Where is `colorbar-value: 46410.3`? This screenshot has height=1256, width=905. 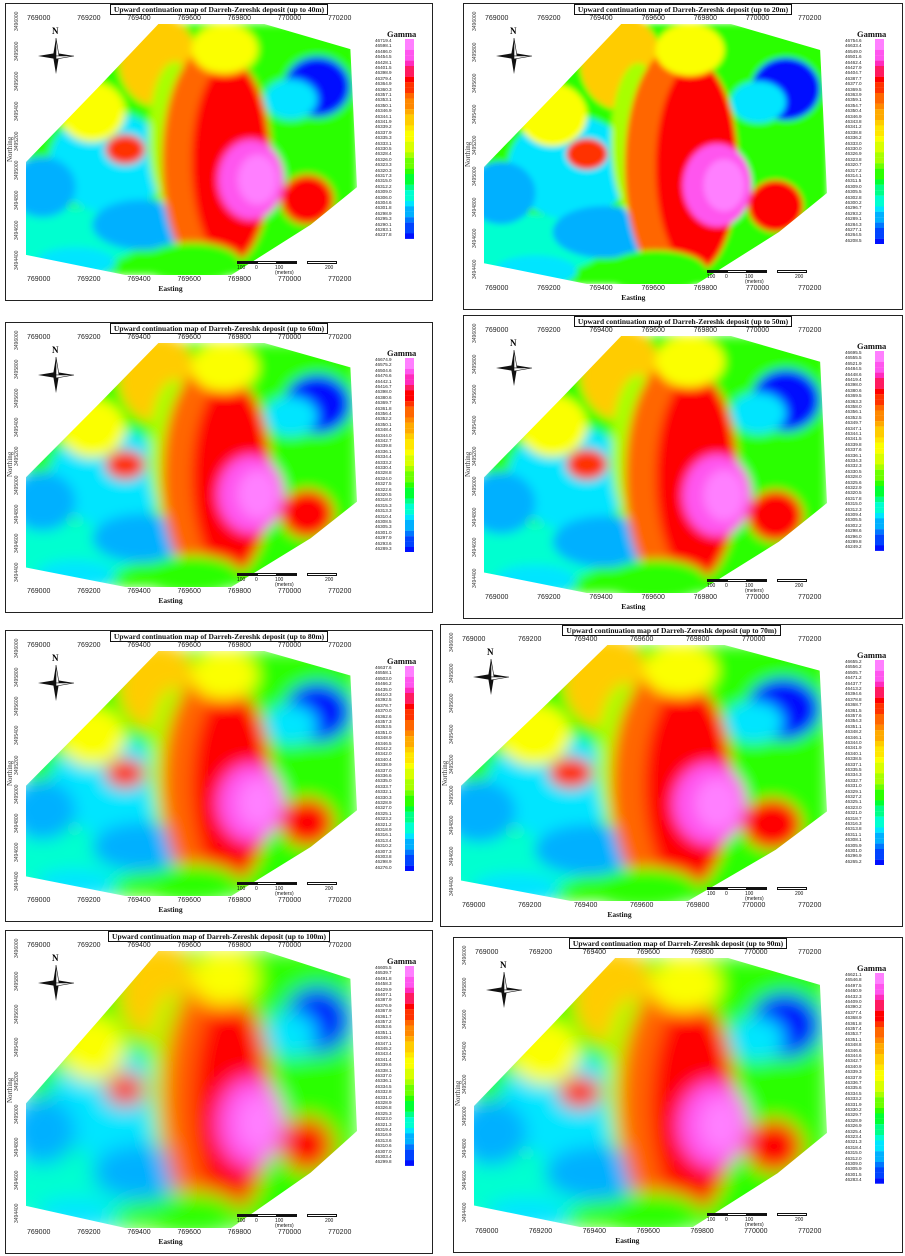 colorbar-value: 46410.3 is located at coordinates (383, 694).